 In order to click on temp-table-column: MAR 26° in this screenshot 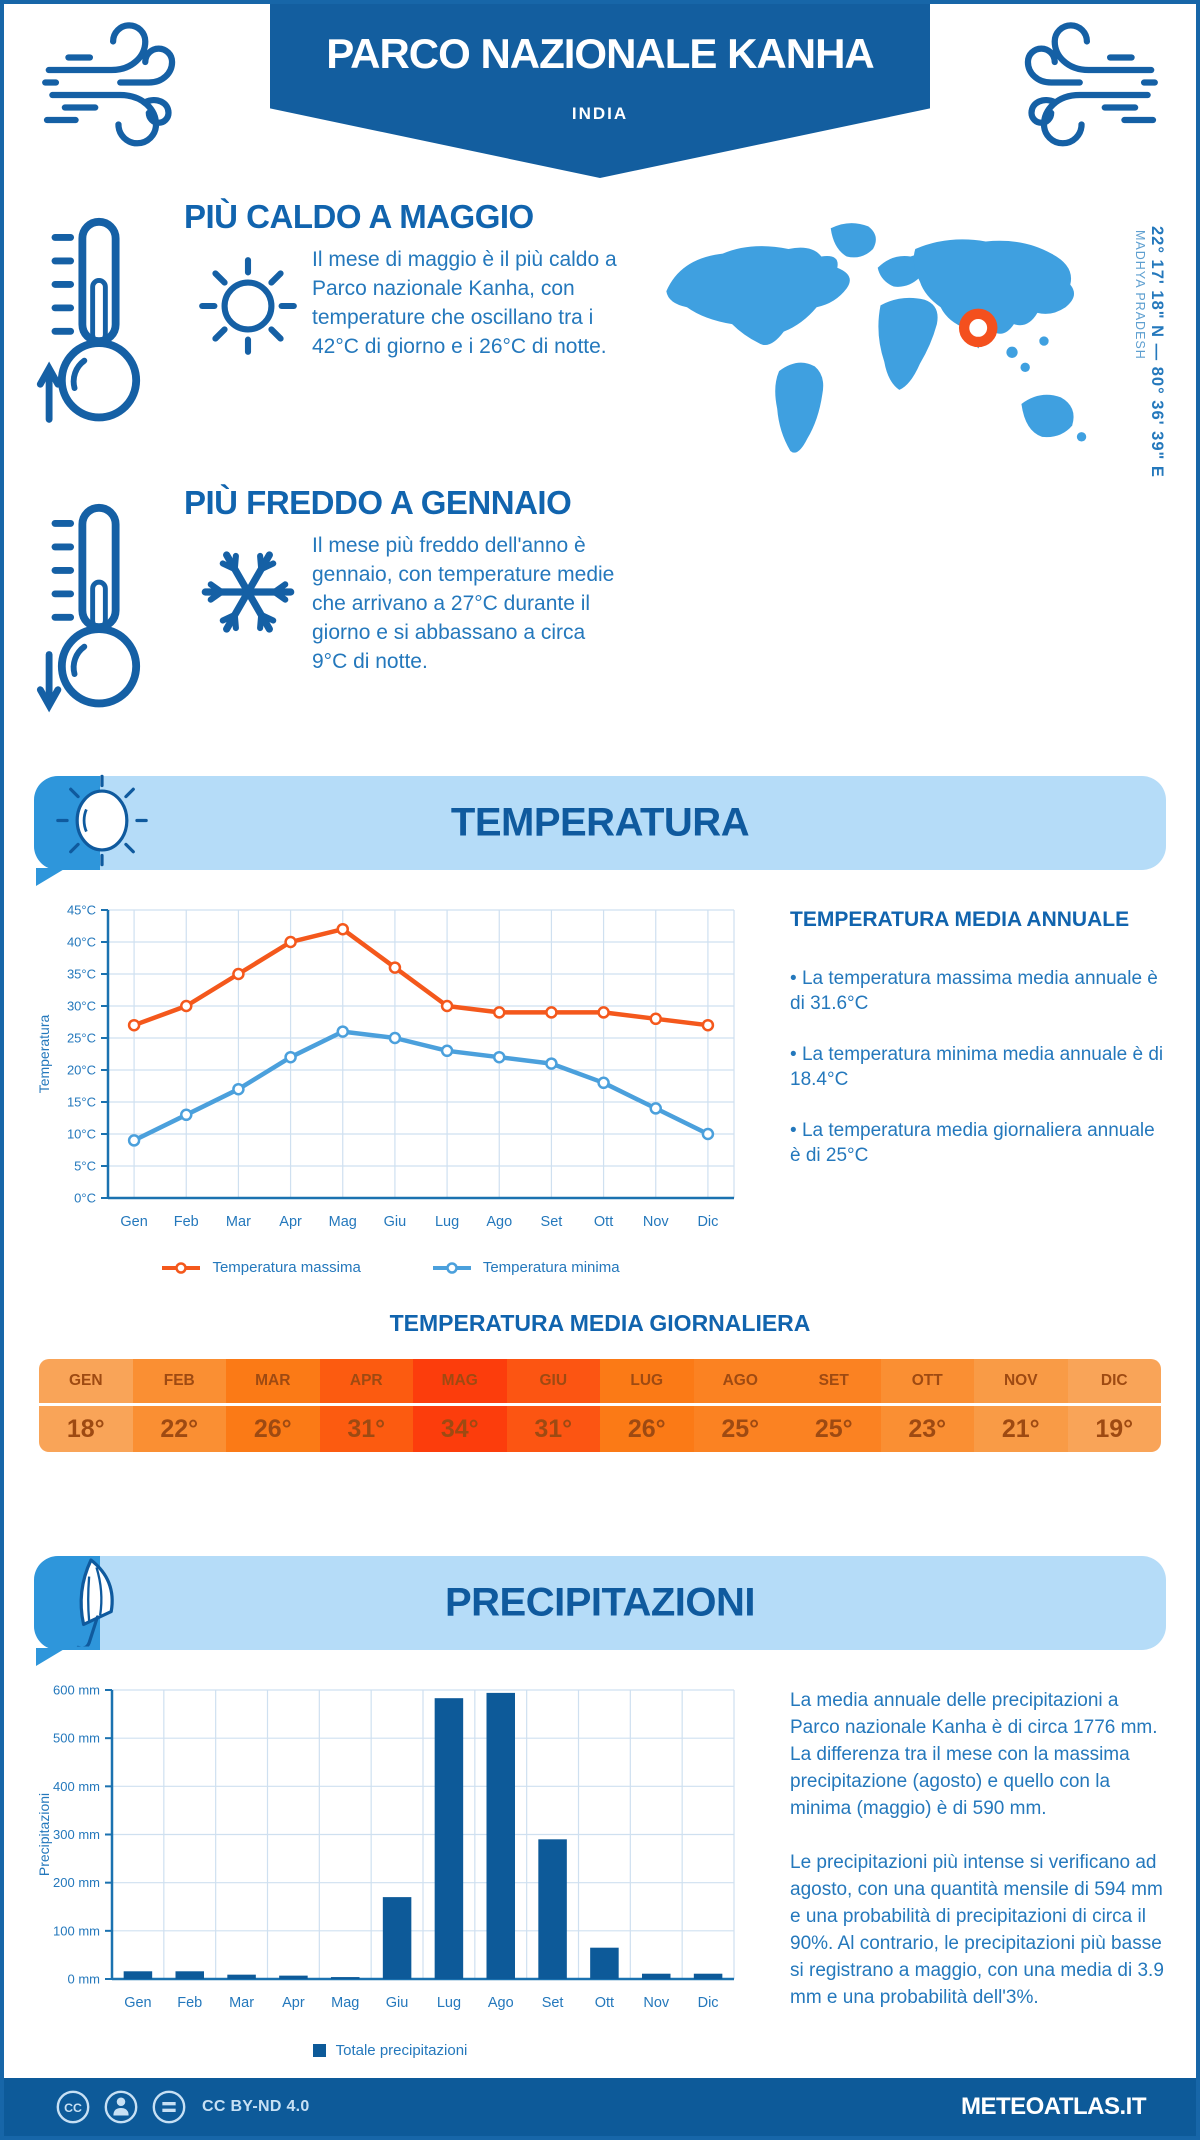, I will do `click(273, 1405)`.